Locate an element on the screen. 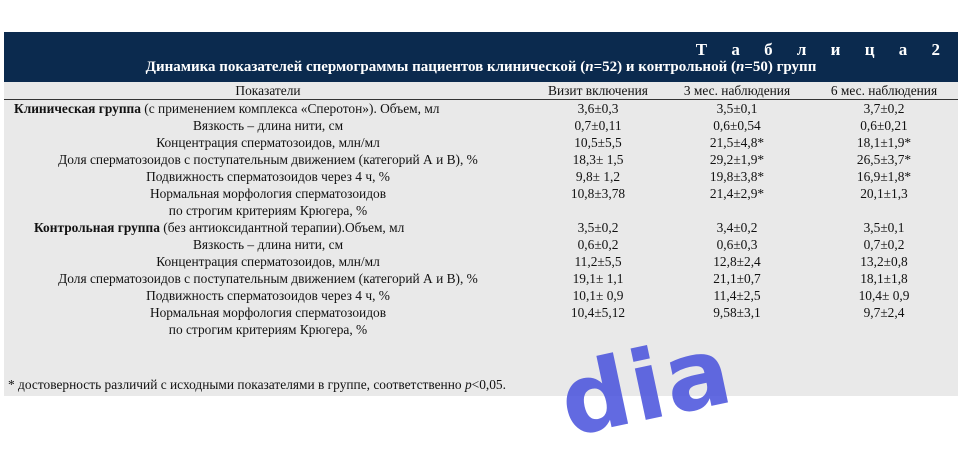 The height and width of the screenshot is (459, 962). control-group-name: Контрольная группа is located at coordinates (97, 227).